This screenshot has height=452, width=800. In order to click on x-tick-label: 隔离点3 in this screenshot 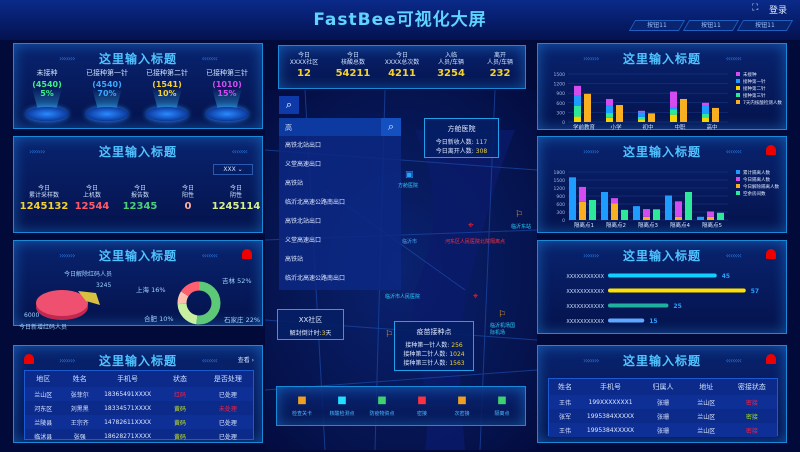, I will do `click(648, 225)`.